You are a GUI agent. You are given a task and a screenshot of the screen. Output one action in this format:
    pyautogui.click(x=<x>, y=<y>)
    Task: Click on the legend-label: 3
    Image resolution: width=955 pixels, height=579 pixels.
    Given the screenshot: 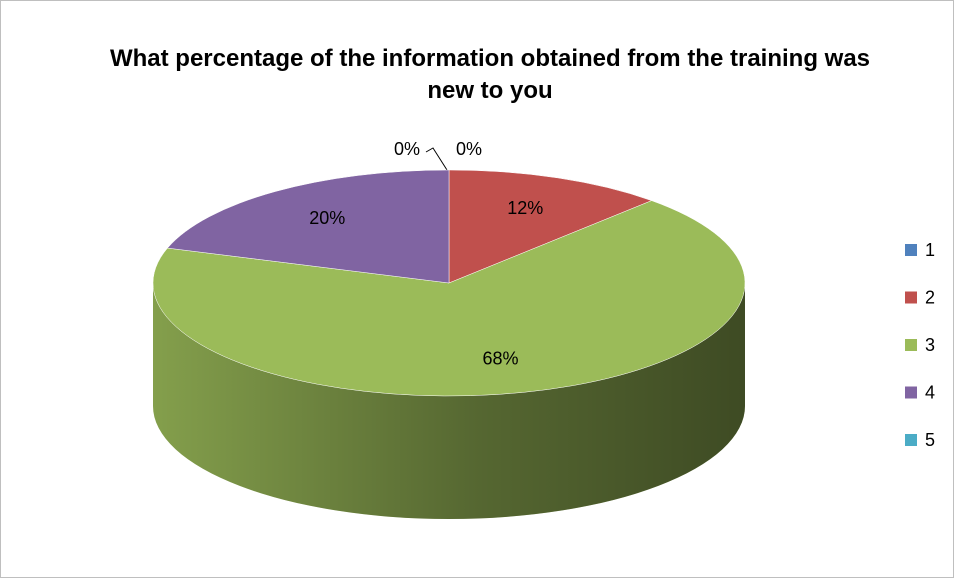 What is the action you would take?
    pyautogui.click(x=930, y=345)
    